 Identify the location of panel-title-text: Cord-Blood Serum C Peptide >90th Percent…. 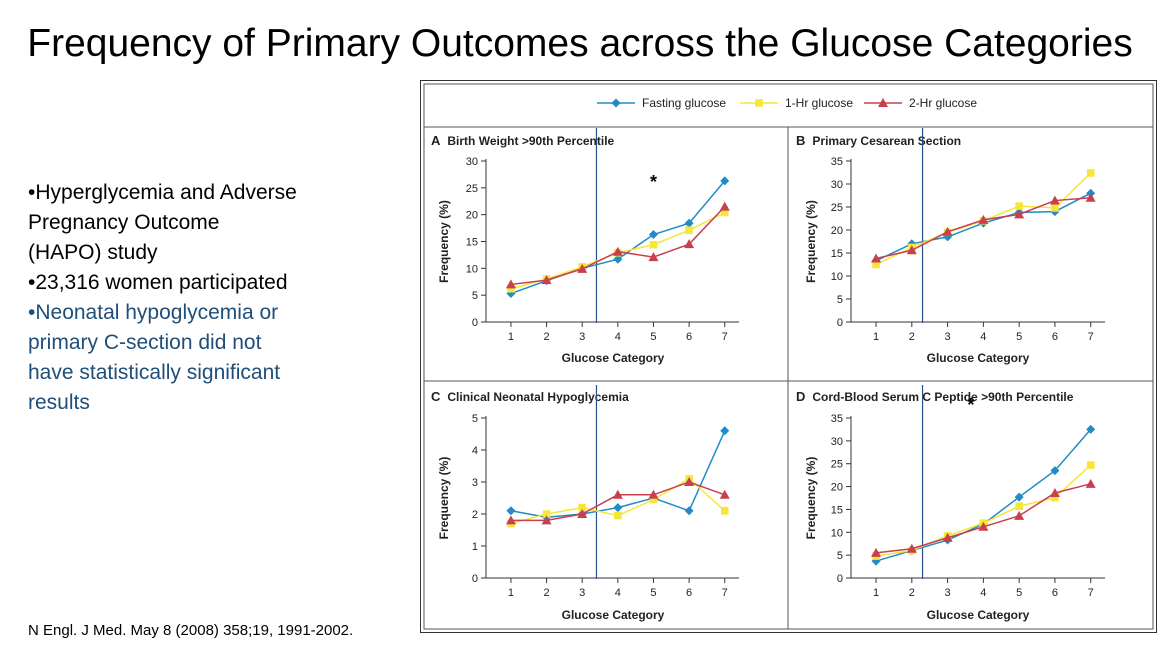
(942, 397).